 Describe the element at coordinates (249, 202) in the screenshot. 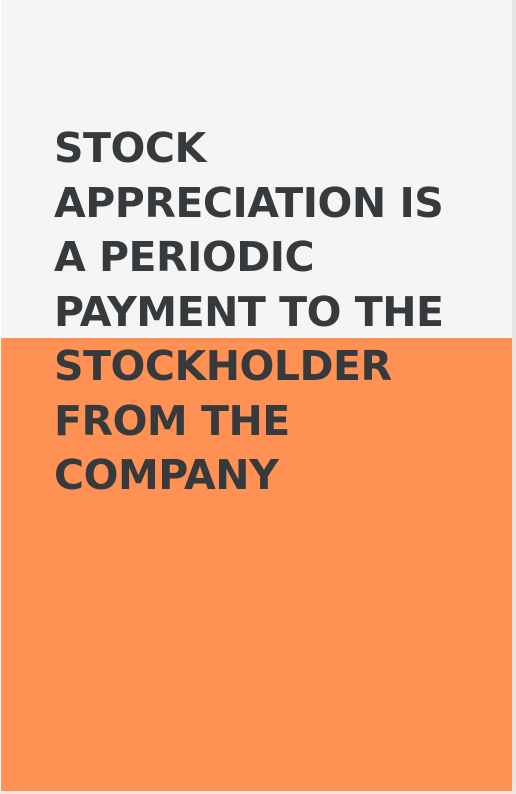

I see `statement-line: APPRECIATION IS` at that location.